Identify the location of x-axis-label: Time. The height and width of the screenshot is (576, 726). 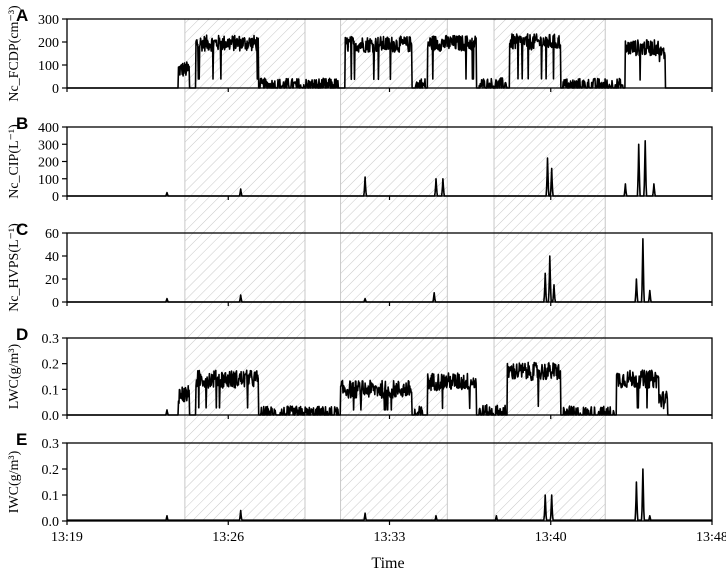
(387, 563).